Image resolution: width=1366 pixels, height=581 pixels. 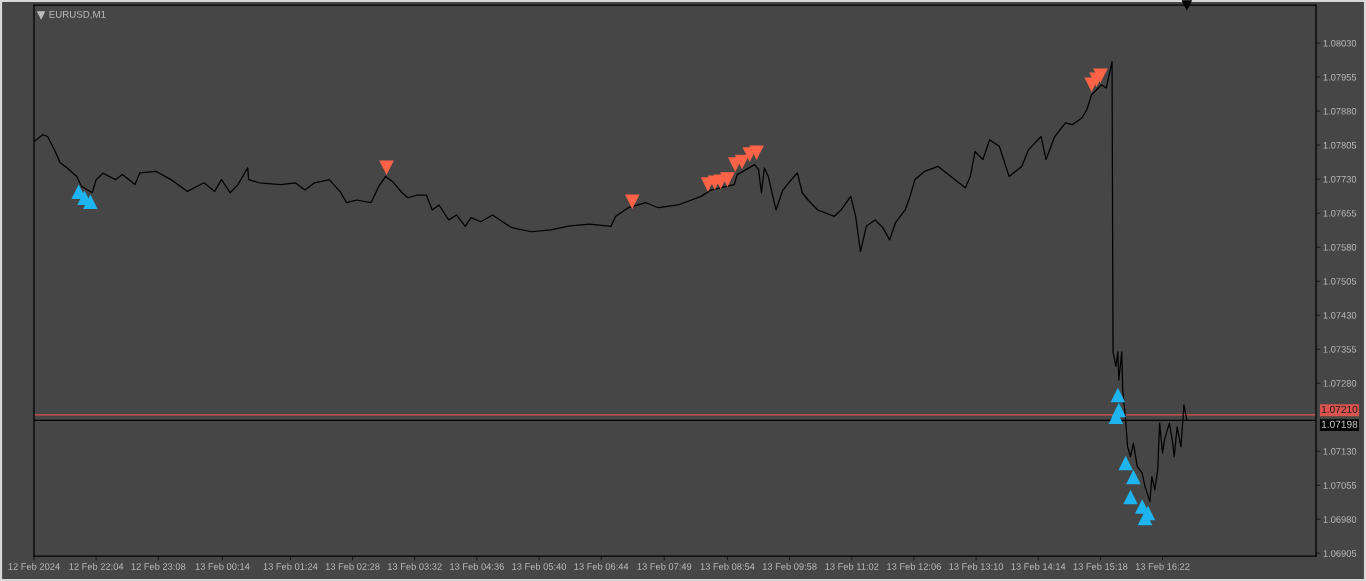 I want to click on y-tick-label: 1.07055, so click(x=1340, y=485).